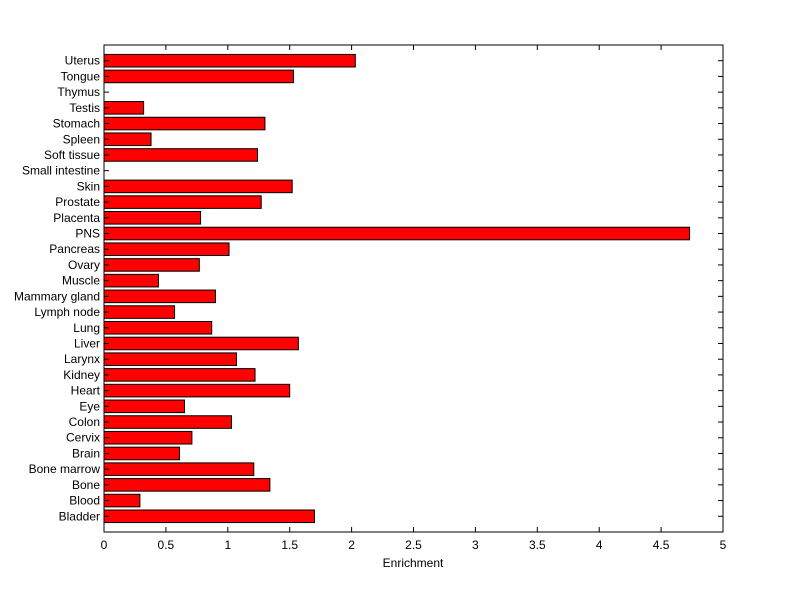 This screenshot has height=604, width=800. What do you see at coordinates (84, 501) in the screenshot?
I see `y-tick-label: Blood` at bounding box center [84, 501].